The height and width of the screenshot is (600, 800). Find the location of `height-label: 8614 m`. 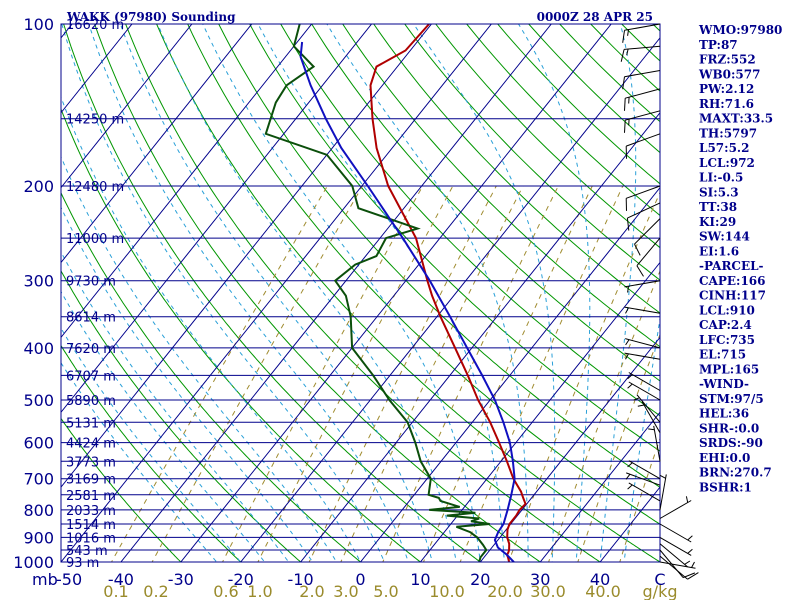

height-label: 8614 m is located at coordinates (91, 318).